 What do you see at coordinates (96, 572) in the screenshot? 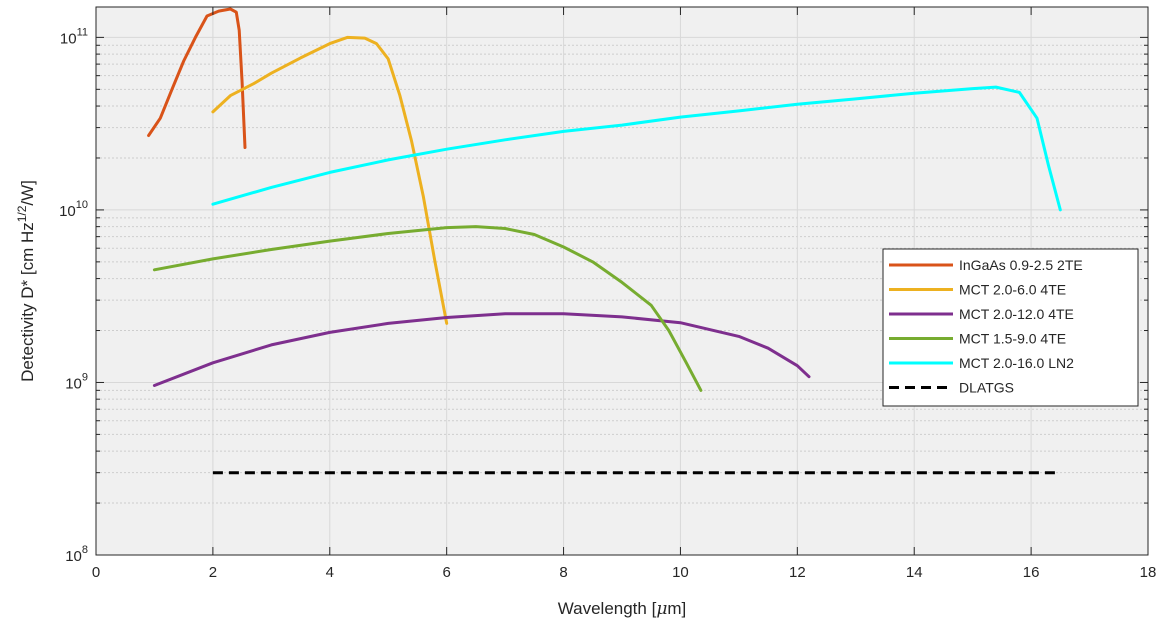
I see `x-tick-label: 0` at bounding box center [96, 572].